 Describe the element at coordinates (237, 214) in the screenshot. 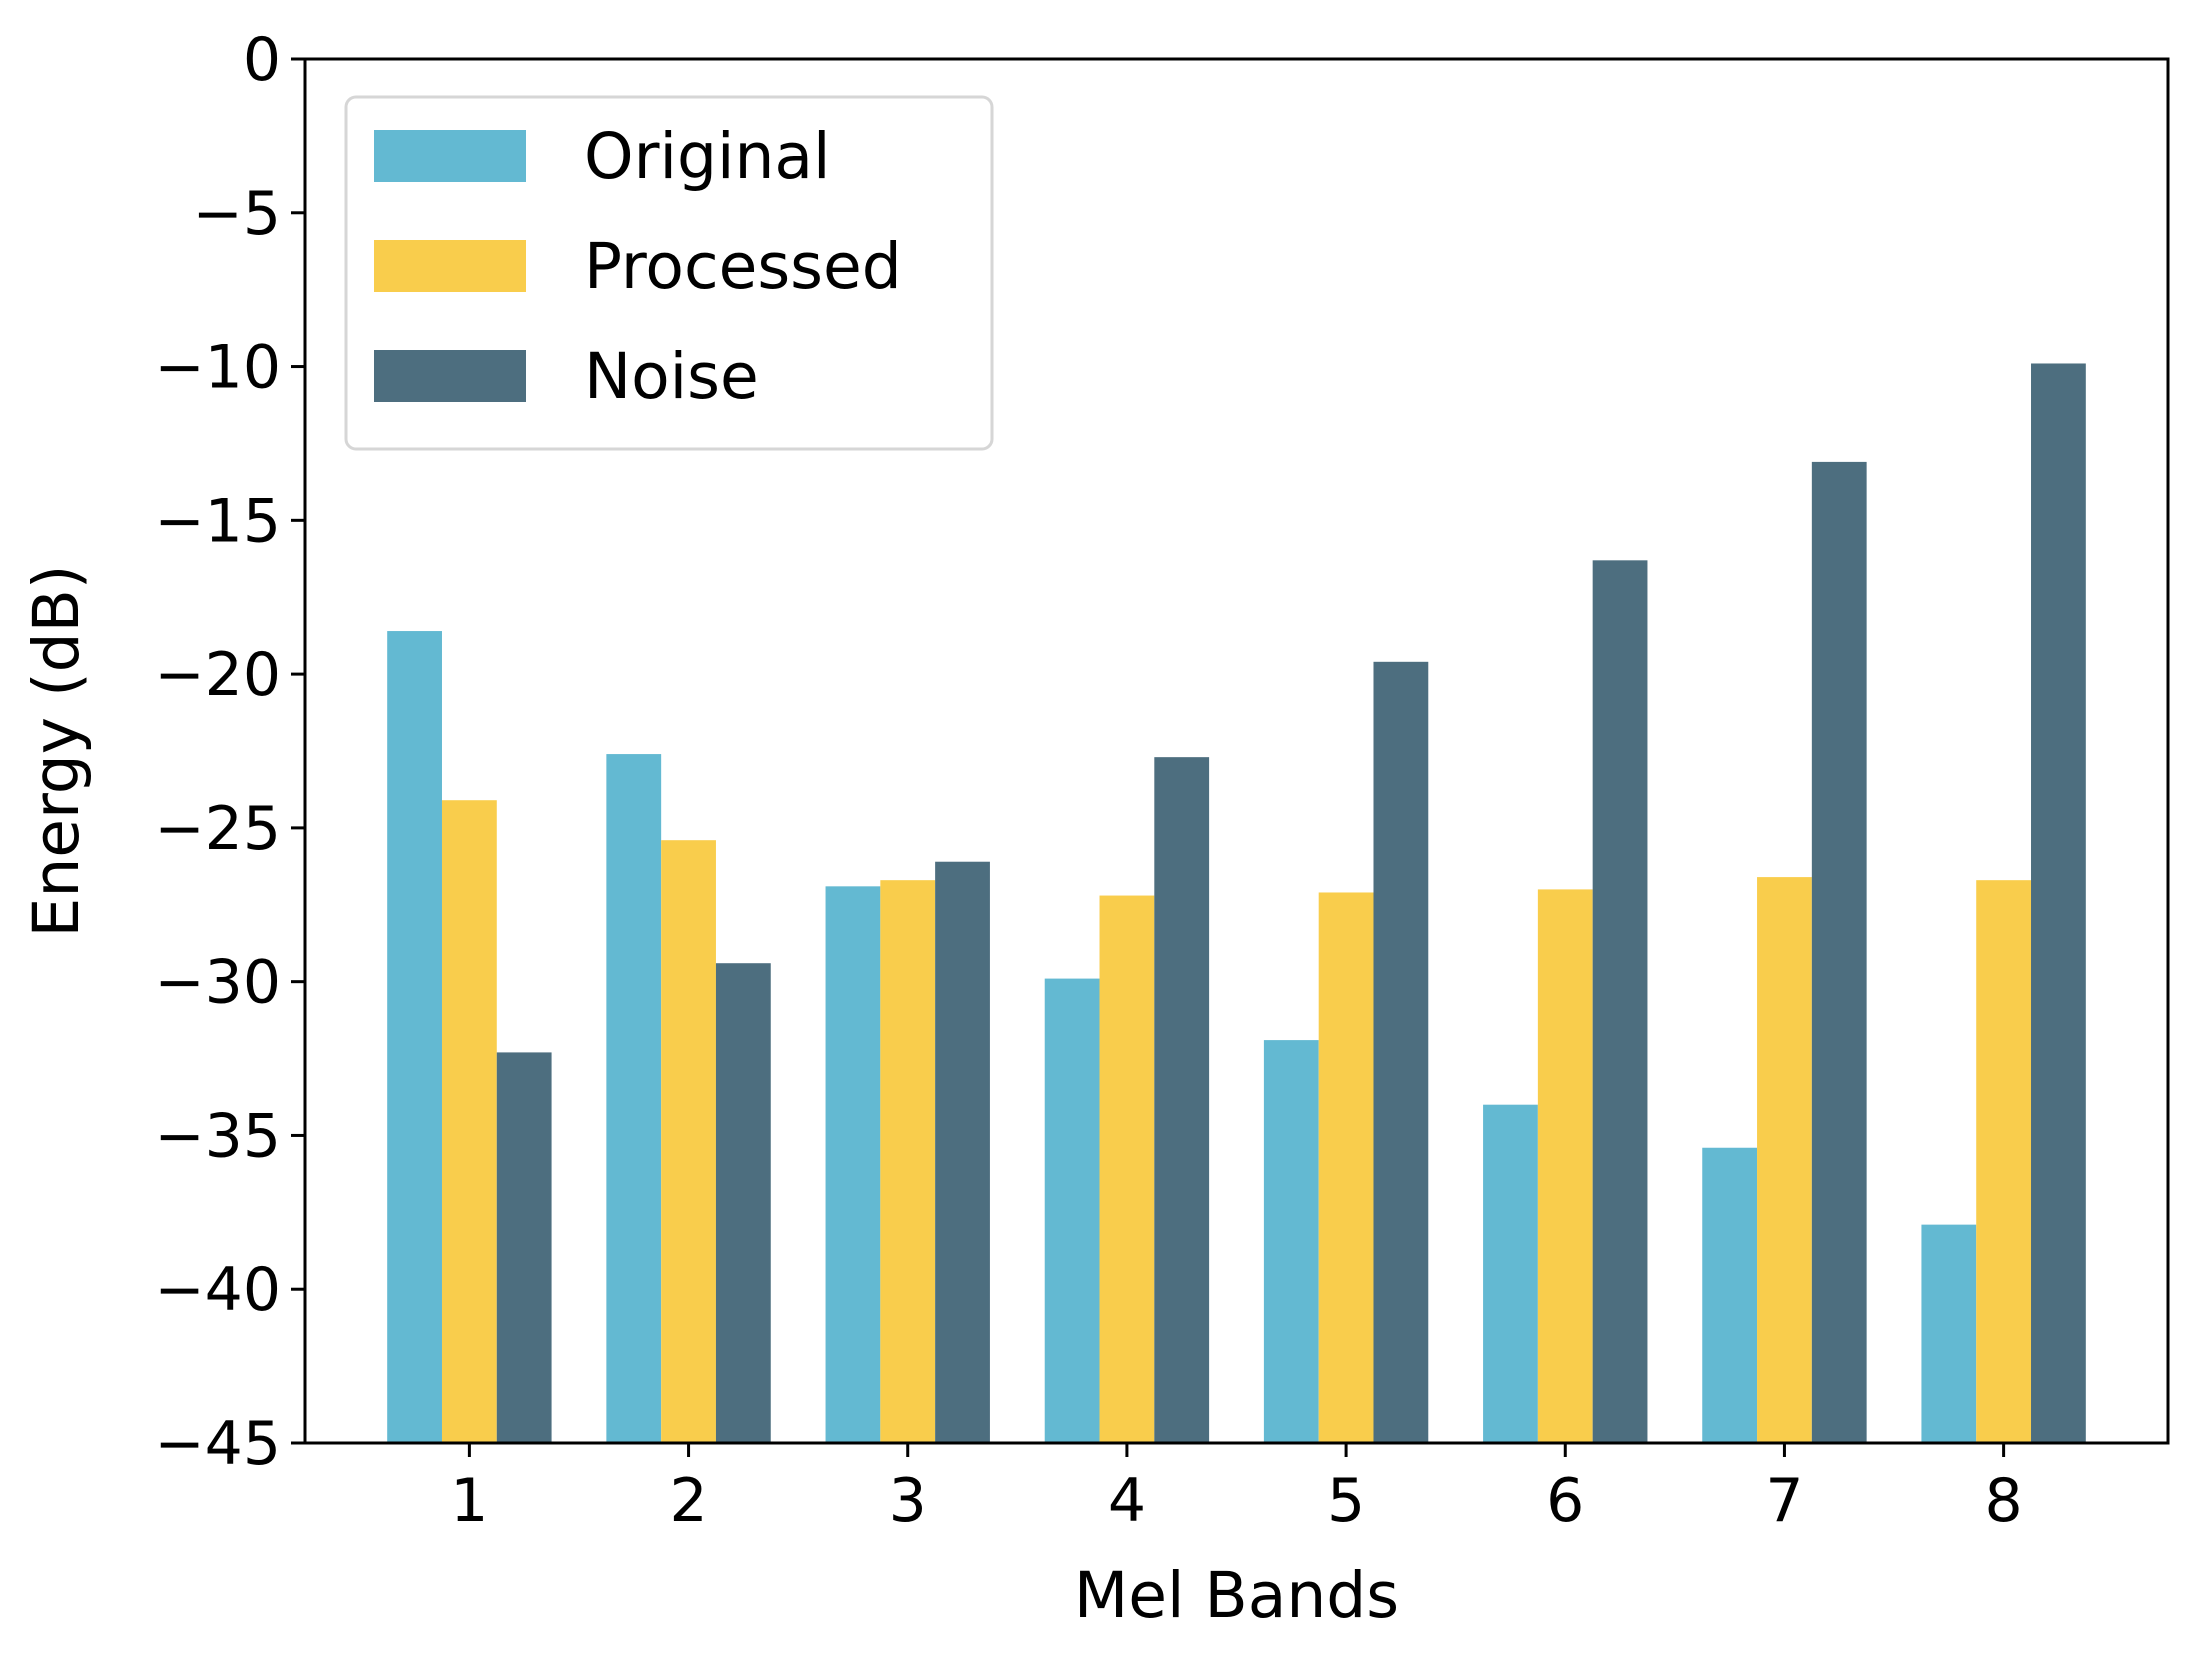

I see `y-tick-label: −5` at that location.